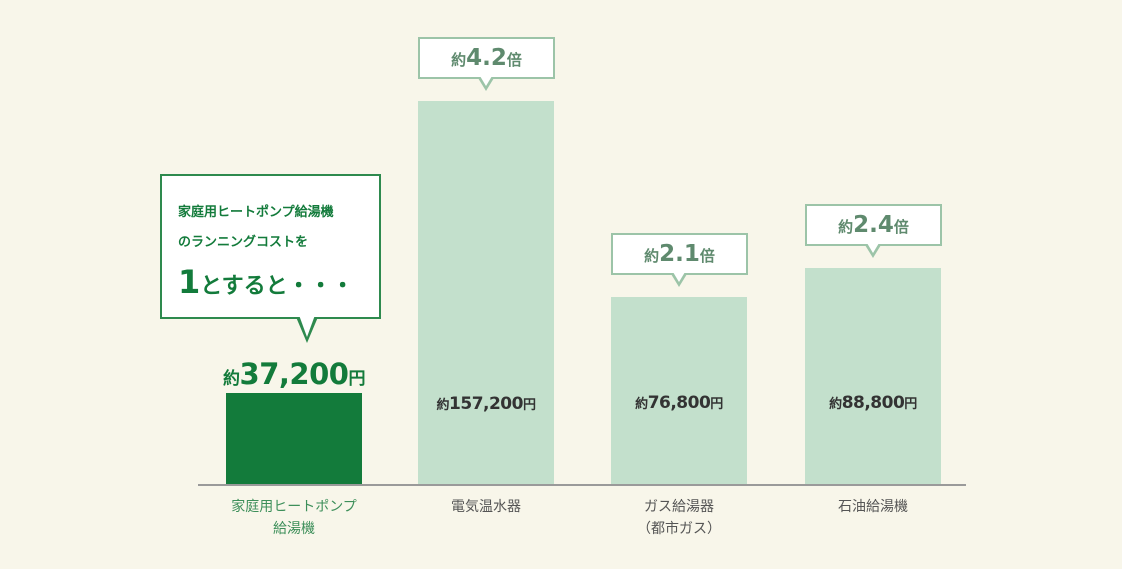  I want to click on ratio-callout-2: 約2.1倍, so click(679, 253).